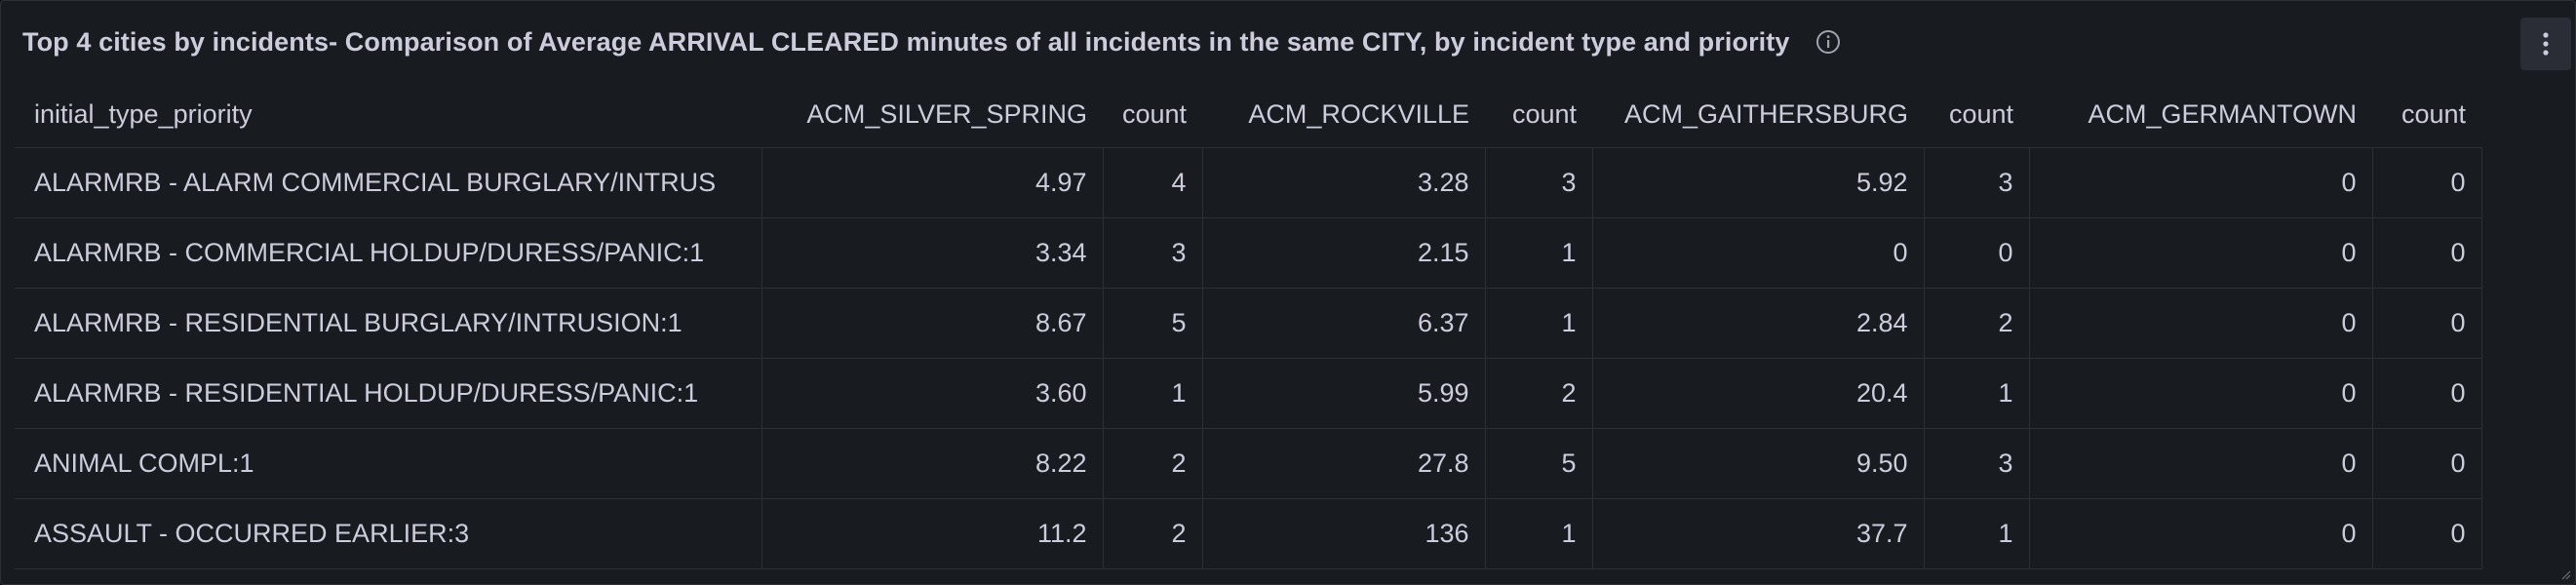 Image resolution: width=2576 pixels, height=585 pixels. I want to click on table-cell: 3.28, so click(1344, 182).